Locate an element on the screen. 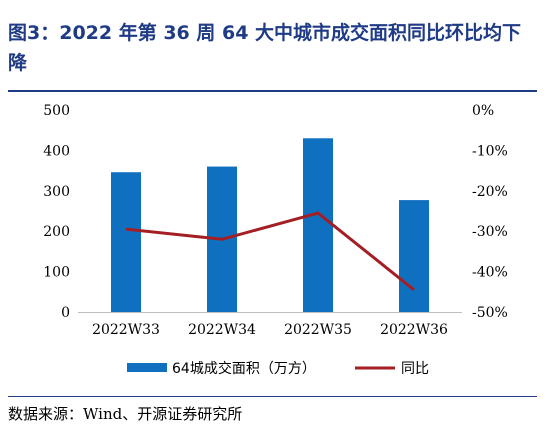  left-axis-tick-label: 300 is located at coordinates (56, 192).